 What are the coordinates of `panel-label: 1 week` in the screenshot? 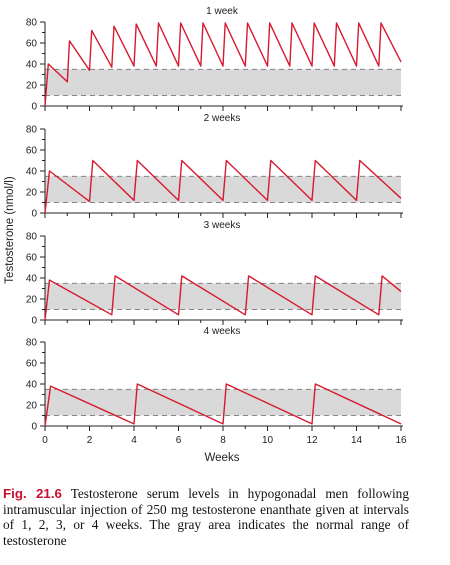 It's located at (222, 11).